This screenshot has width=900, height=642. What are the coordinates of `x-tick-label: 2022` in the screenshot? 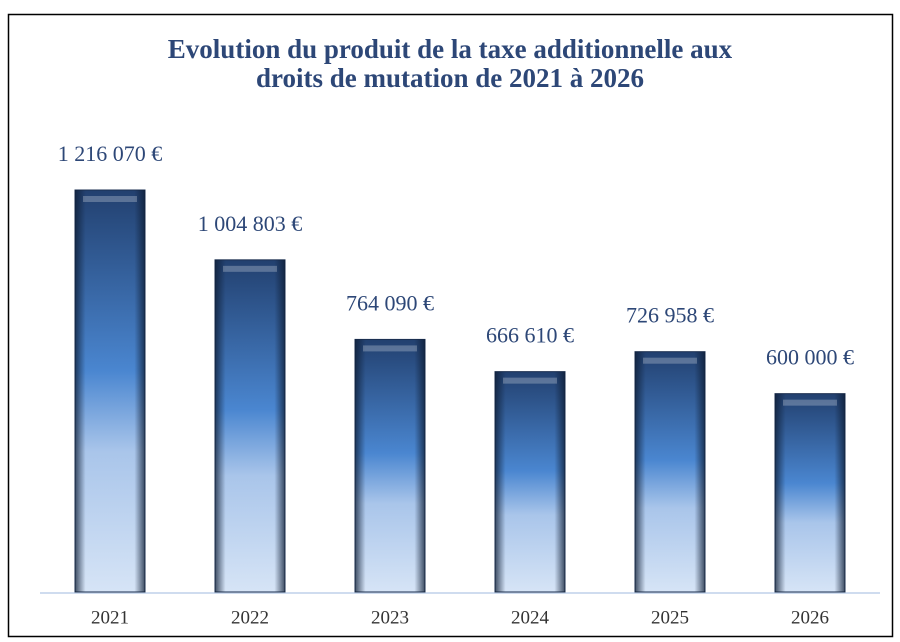 It's located at (250, 617).